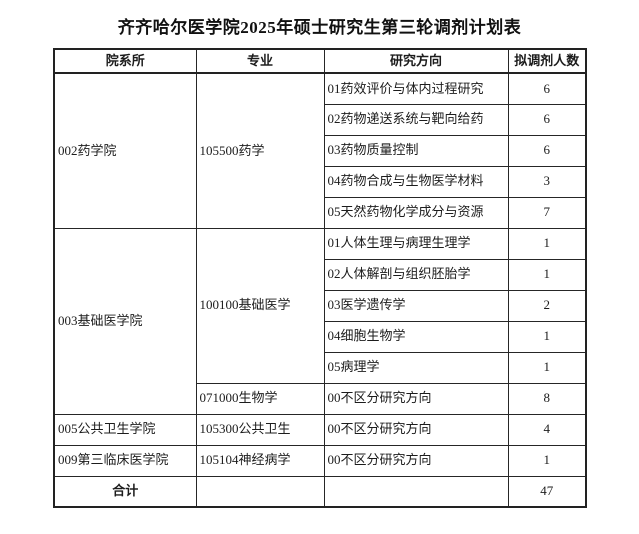  I want to click on major-cell: 071000生物学, so click(260, 398).